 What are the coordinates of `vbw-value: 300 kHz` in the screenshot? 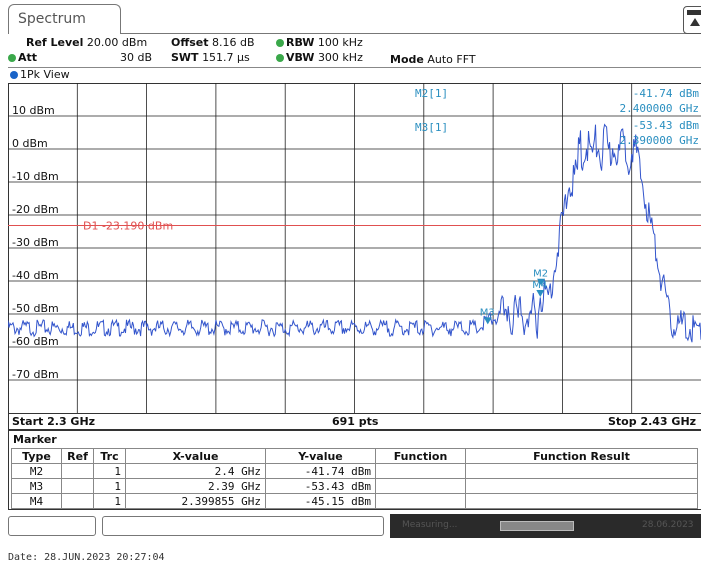 It's located at (340, 57).